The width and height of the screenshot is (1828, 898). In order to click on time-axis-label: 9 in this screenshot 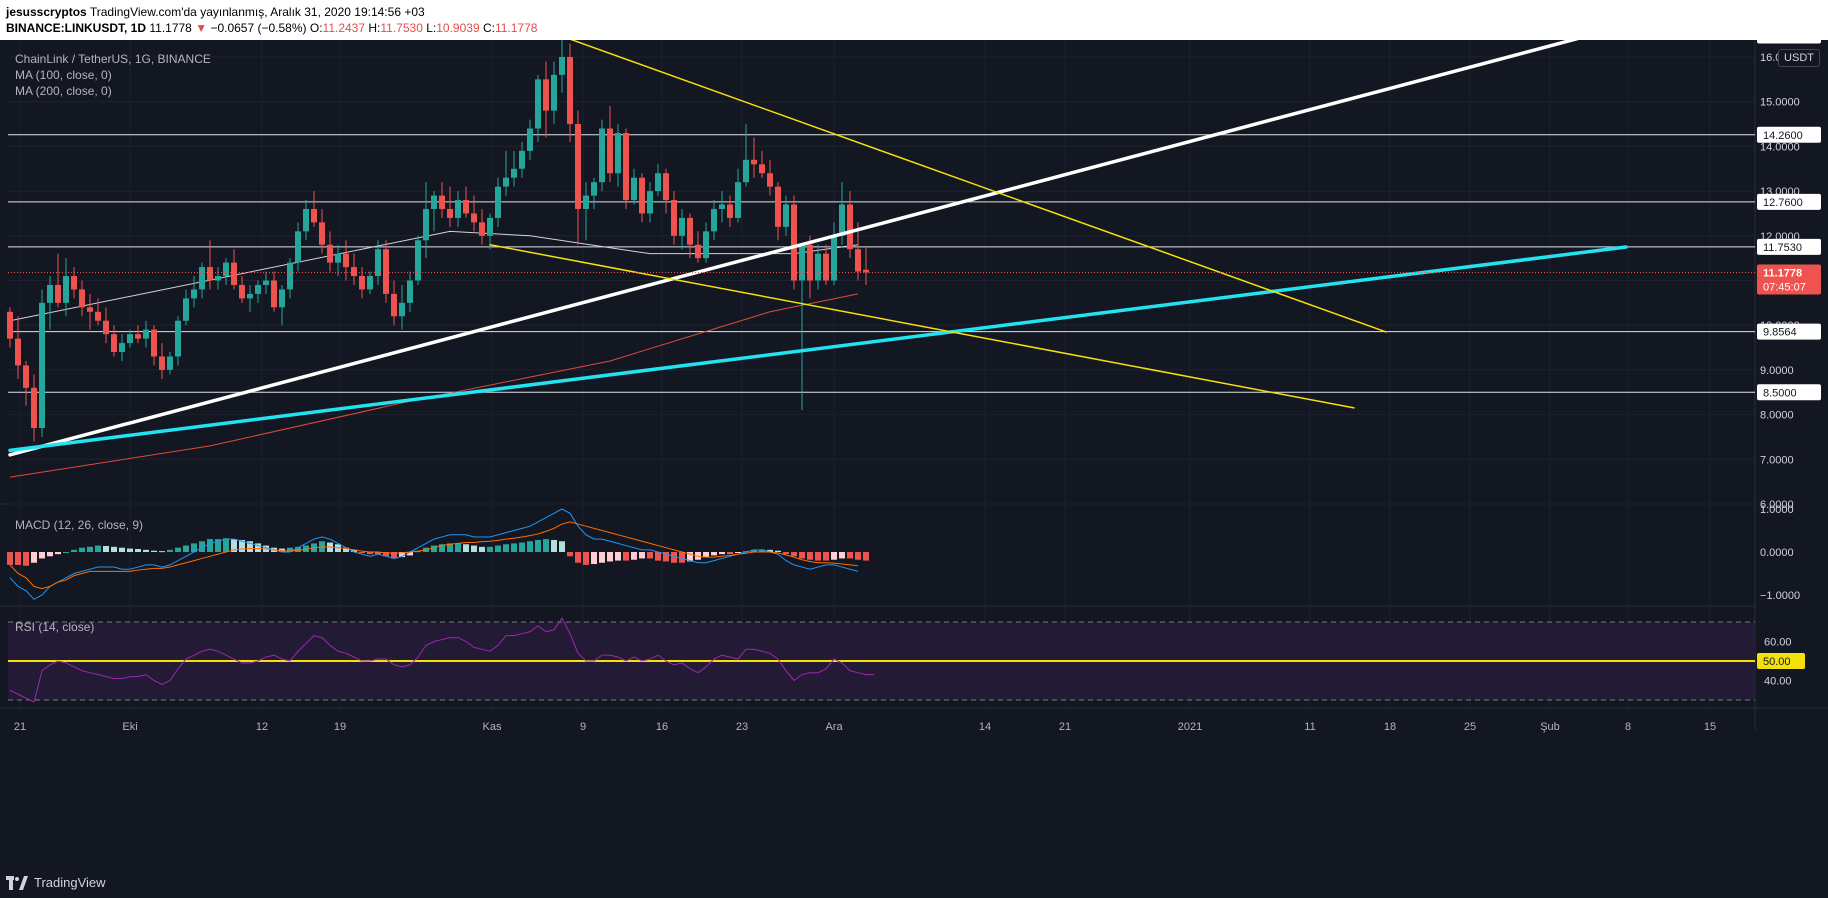, I will do `click(583, 727)`.